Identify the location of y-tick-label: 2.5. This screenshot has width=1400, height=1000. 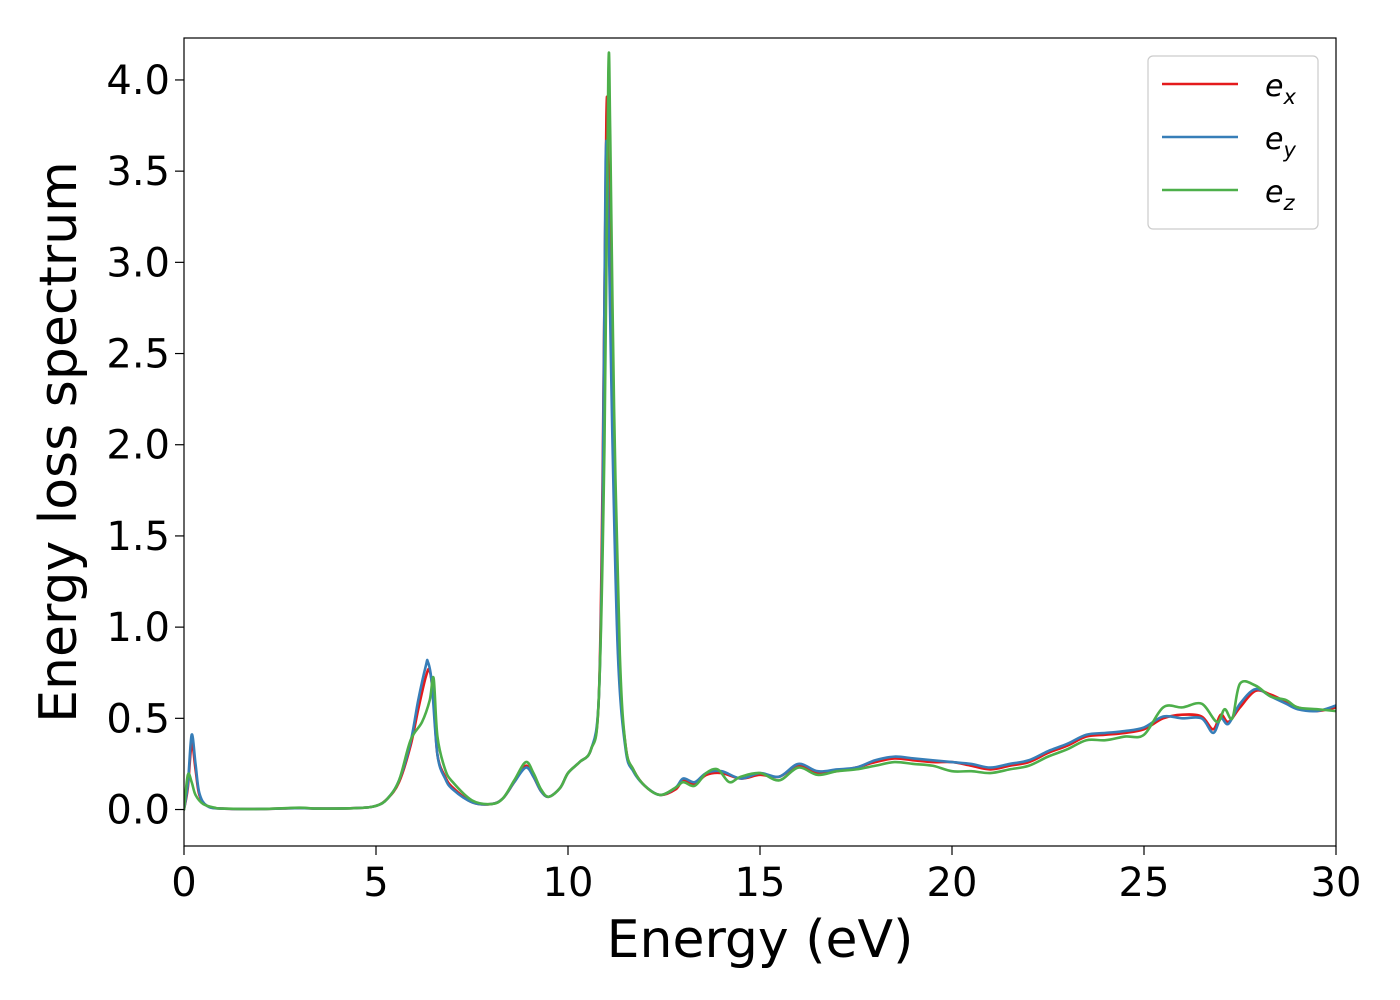
(138, 355).